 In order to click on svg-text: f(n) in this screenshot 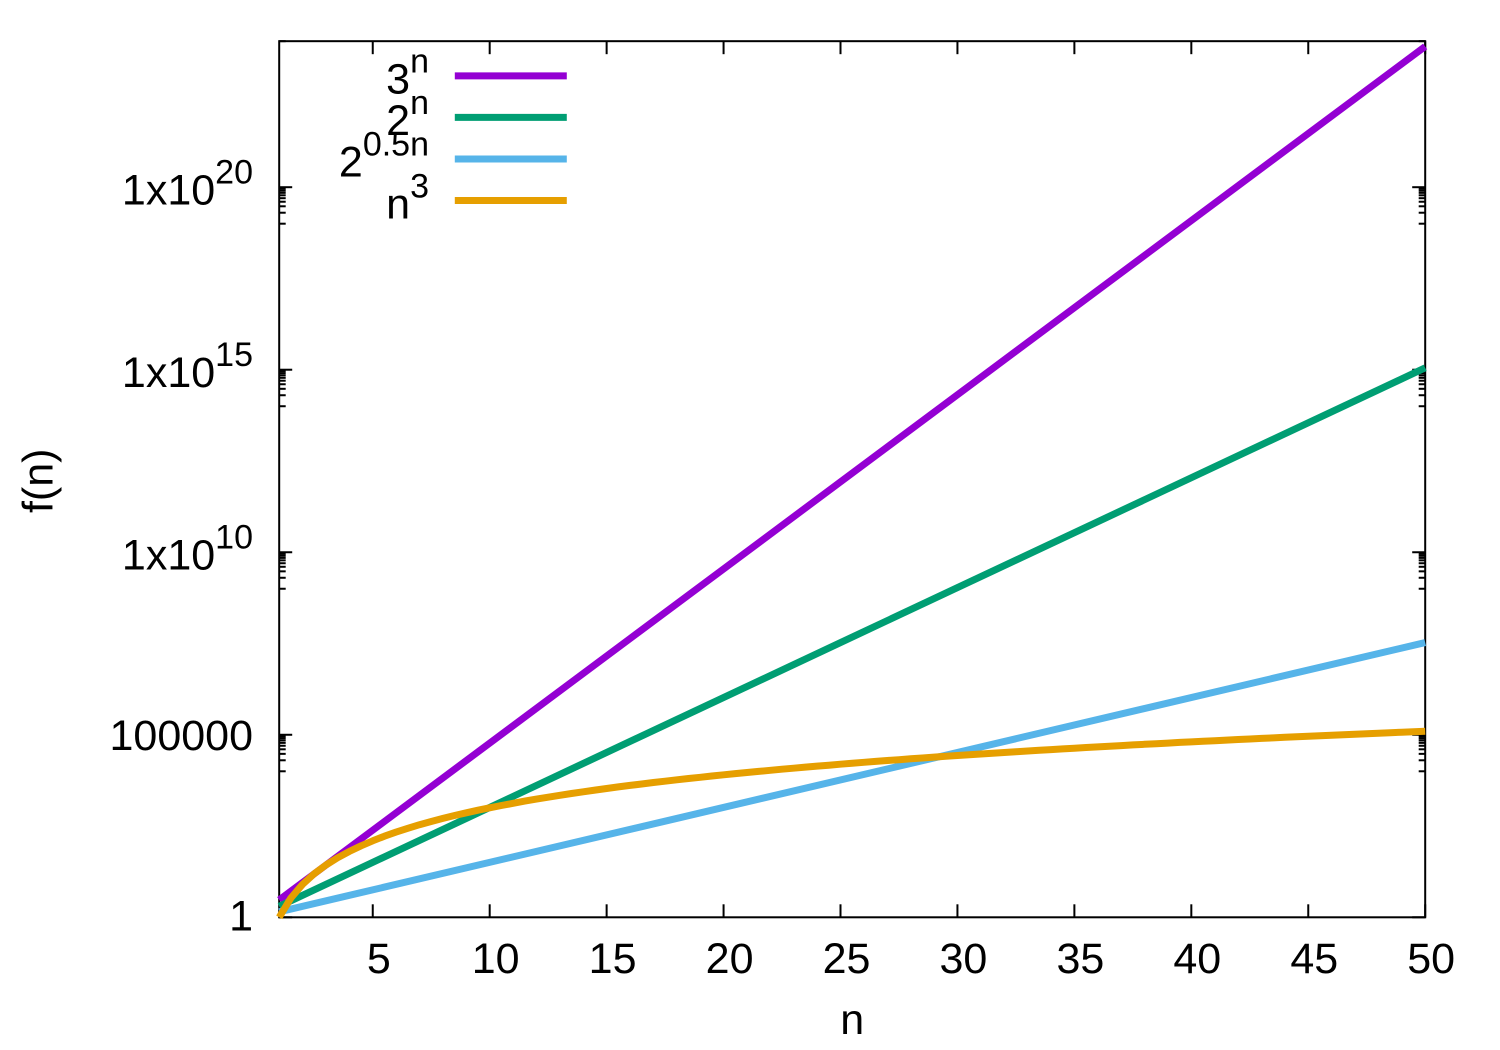, I will do `click(38, 481)`.